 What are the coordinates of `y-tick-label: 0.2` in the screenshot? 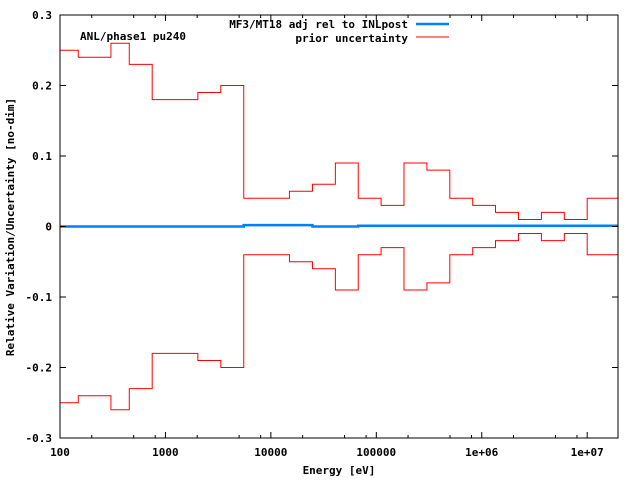 It's located at (42, 86).